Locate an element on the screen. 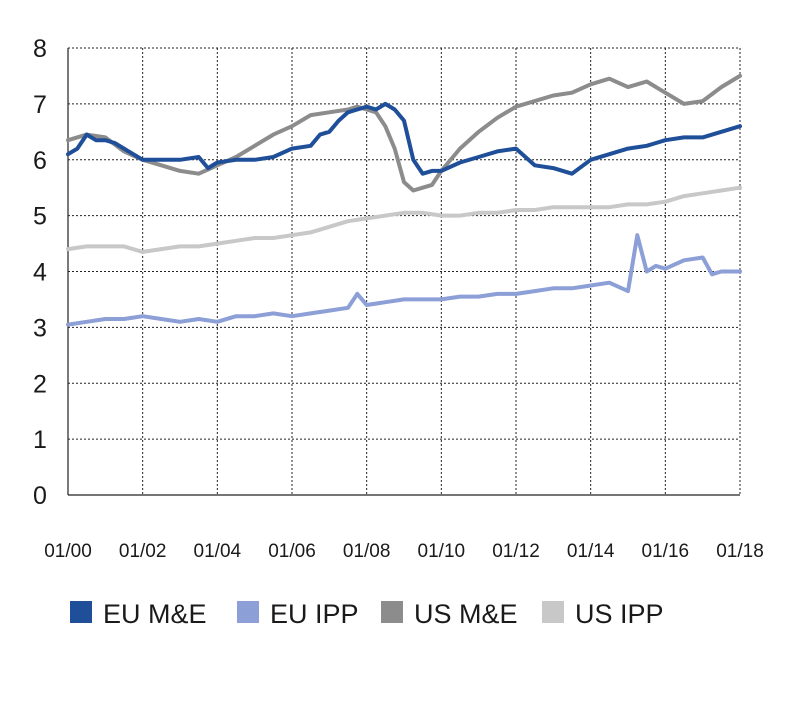 The image size is (800, 721). y-tick-label: 1 is located at coordinates (40, 440).